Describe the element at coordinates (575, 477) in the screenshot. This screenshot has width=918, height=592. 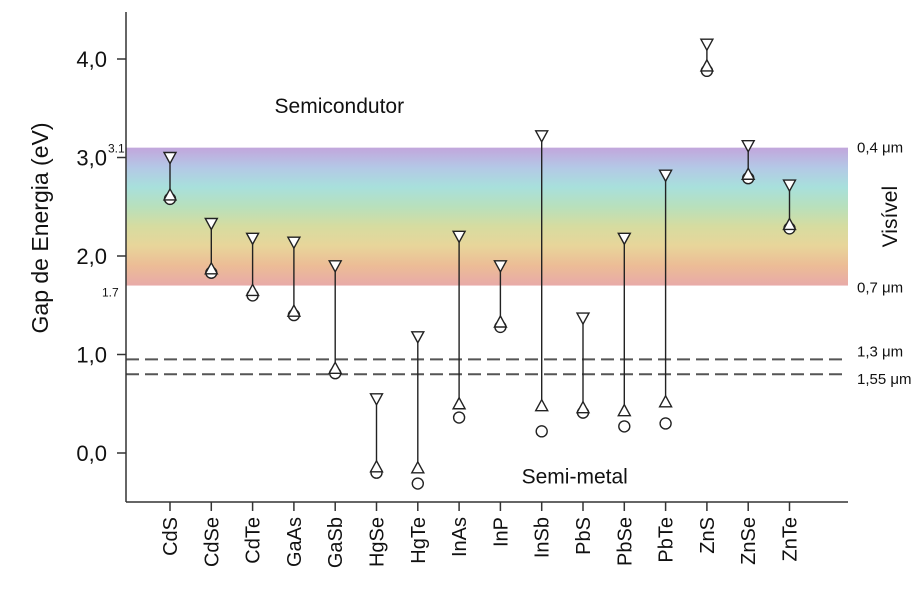
I see `region-annotation: Semi-metal` at that location.